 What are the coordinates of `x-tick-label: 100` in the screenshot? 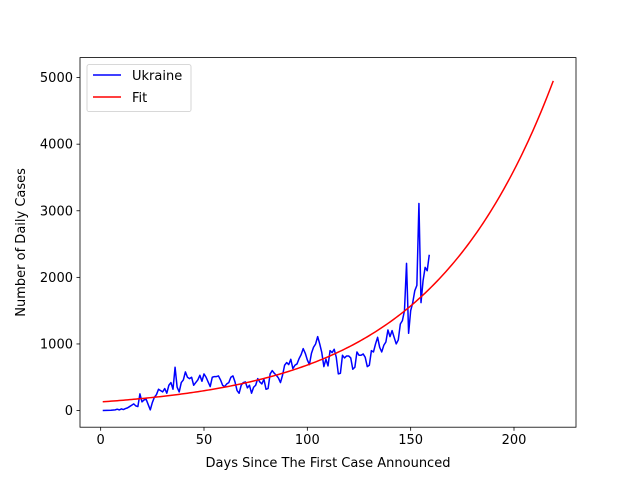 It's located at (307, 440).